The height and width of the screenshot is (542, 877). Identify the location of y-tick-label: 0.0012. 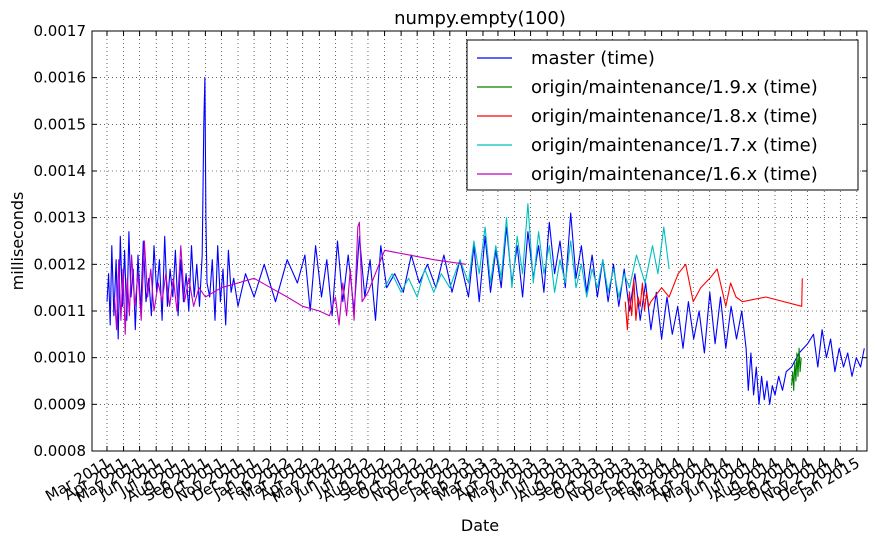
(60, 264).